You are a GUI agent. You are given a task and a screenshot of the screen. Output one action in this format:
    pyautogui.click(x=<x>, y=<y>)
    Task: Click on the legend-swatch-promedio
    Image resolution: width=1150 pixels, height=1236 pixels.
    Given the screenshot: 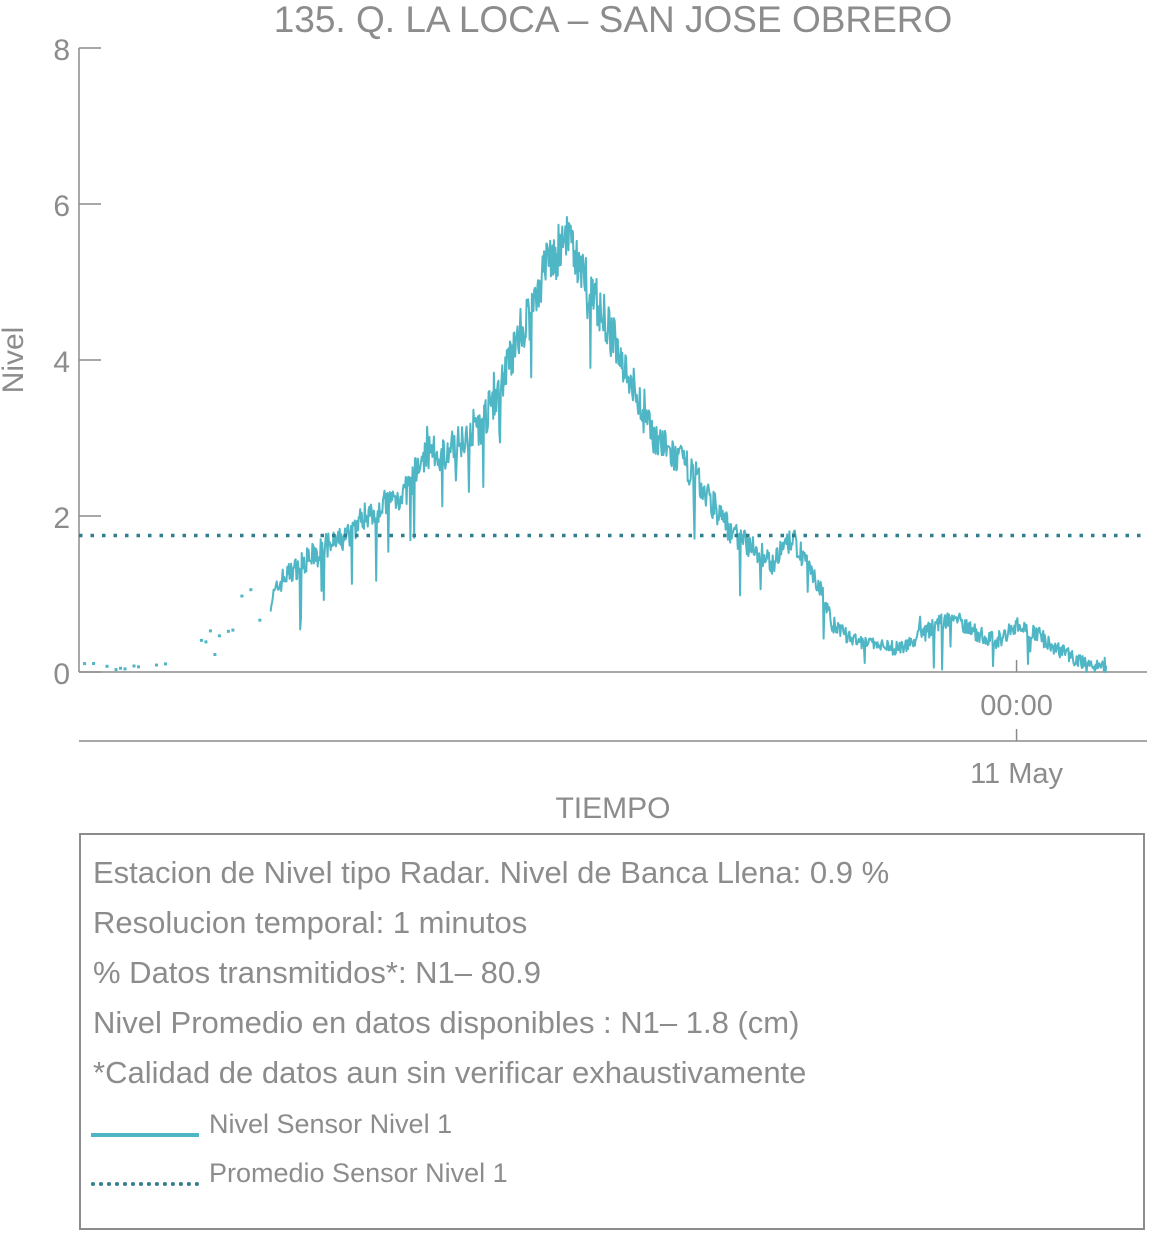 What is the action you would take?
    pyautogui.click(x=145, y=1184)
    